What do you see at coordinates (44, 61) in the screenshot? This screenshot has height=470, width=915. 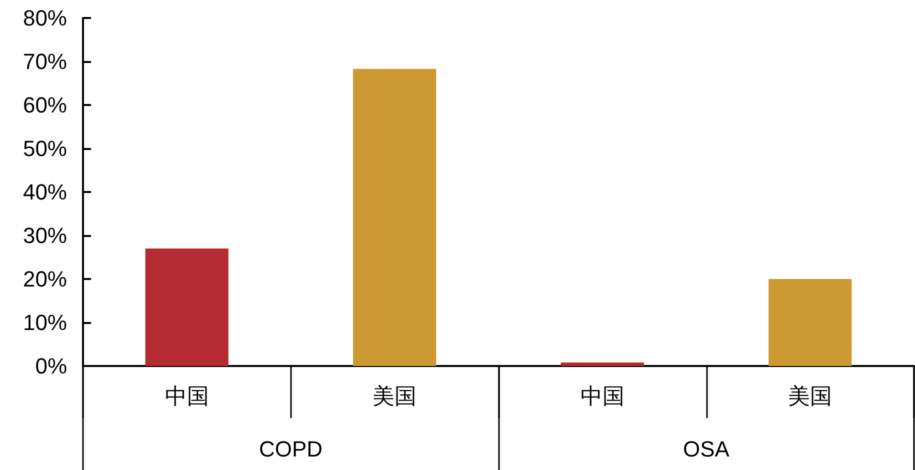 I see `y-tick-label: 70%` at bounding box center [44, 61].